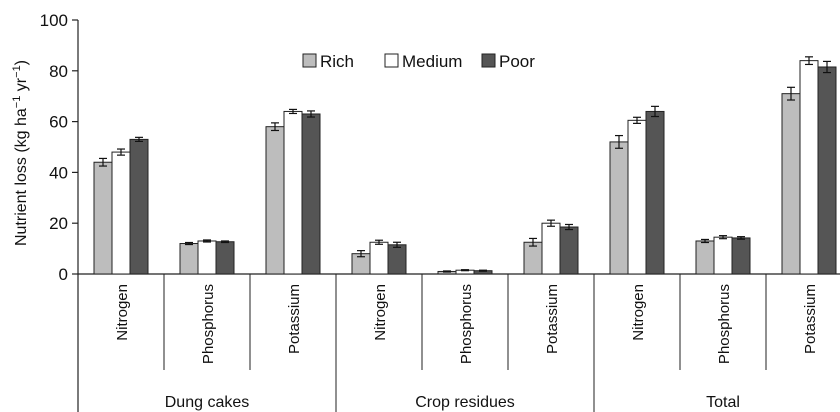 Image resolution: width=840 pixels, height=412 pixels. I want to click on group-label: Crop residues, so click(465, 402).